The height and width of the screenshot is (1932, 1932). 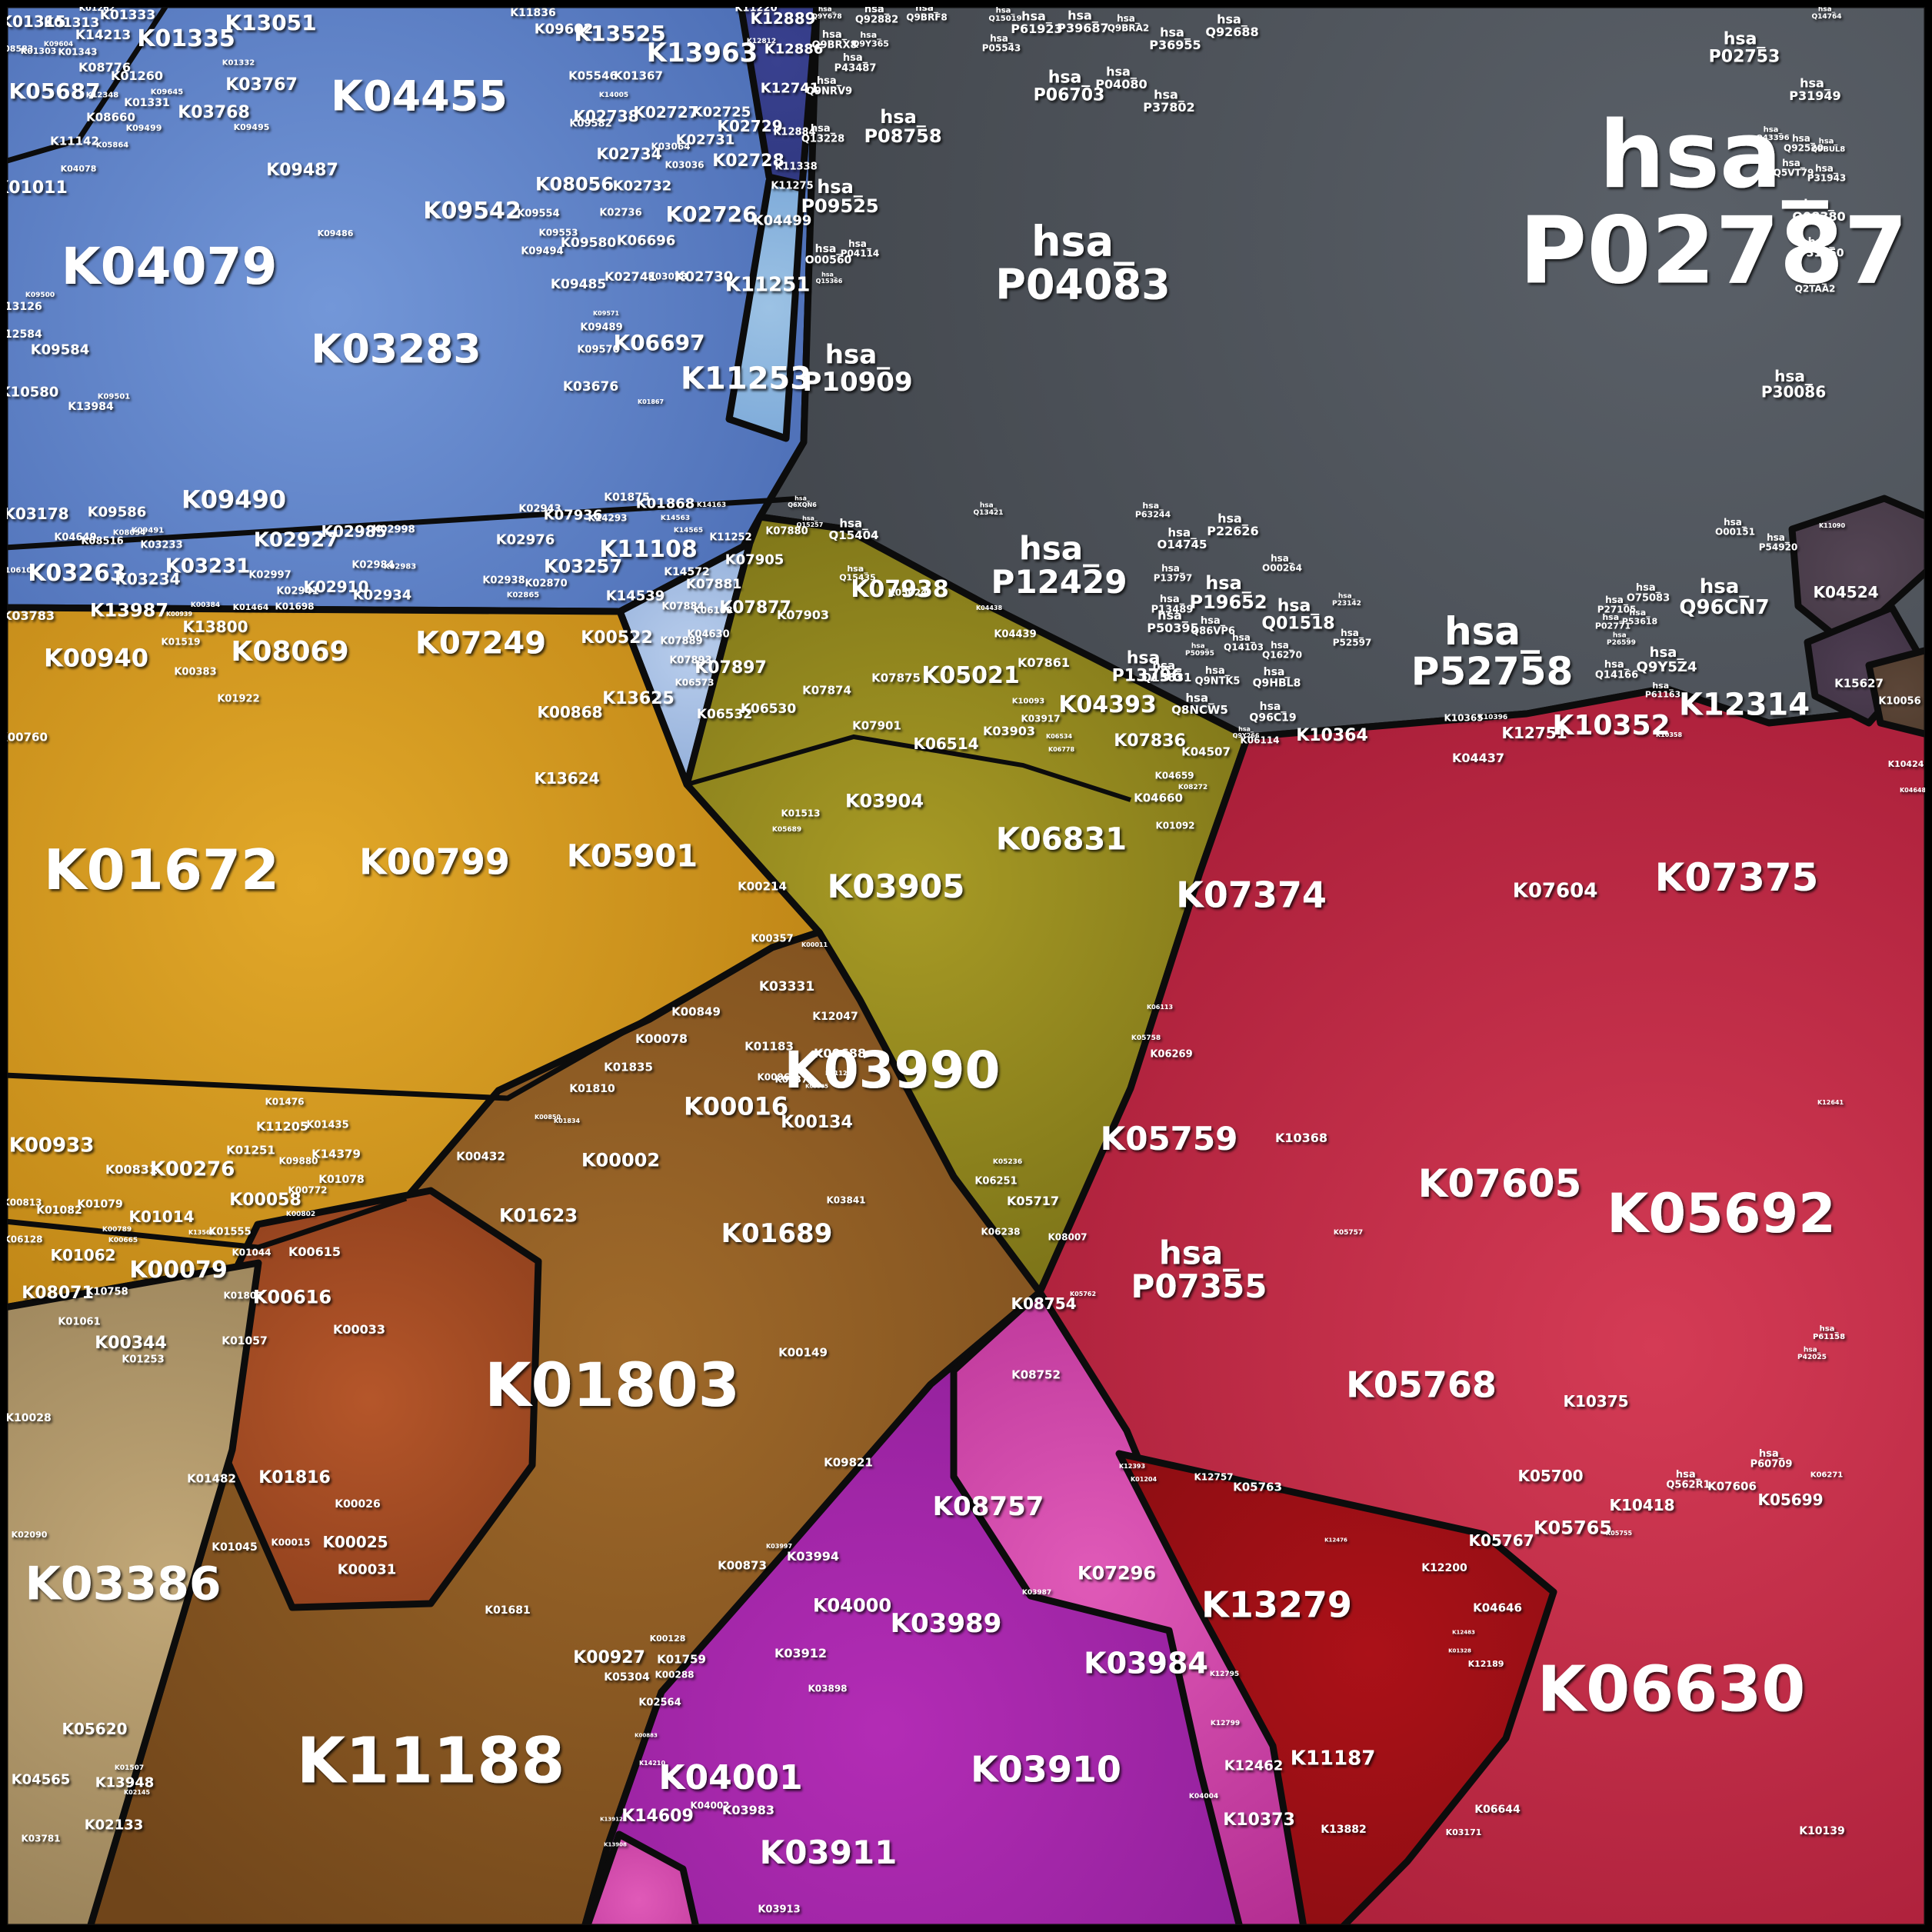 I want to click on cell-label: K02734, so click(x=628, y=154).